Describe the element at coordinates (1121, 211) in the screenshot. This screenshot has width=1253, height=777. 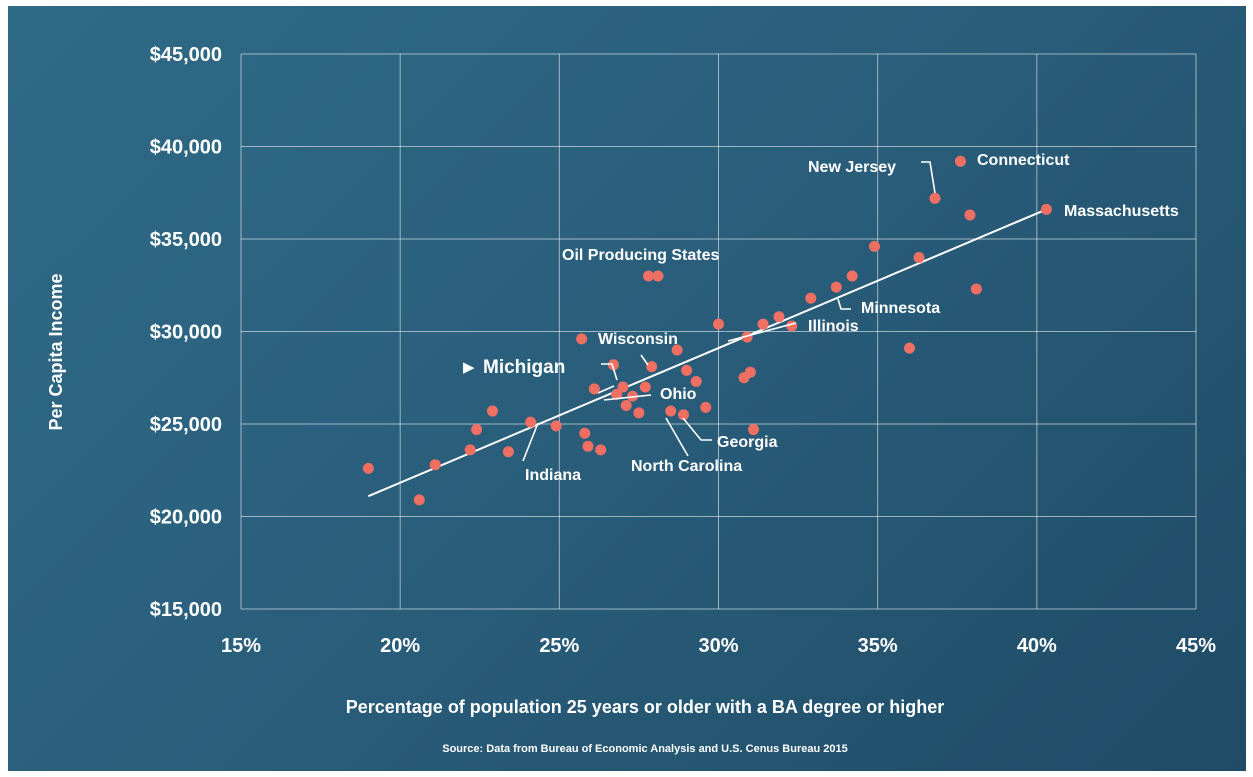
I see `label-massachusetts: Massachusetts` at that location.